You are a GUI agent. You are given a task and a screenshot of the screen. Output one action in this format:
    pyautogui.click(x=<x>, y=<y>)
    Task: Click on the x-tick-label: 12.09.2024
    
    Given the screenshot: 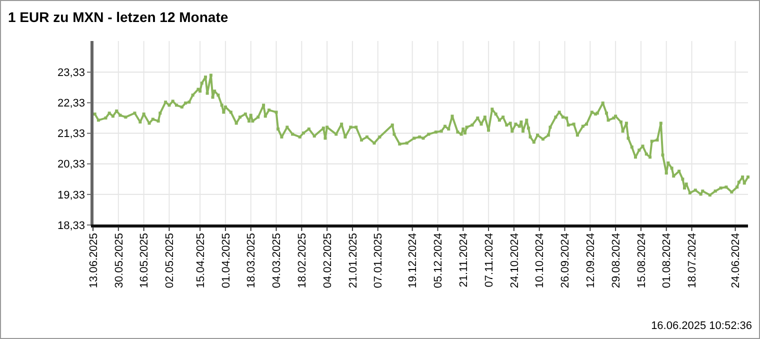 What is the action you would take?
    pyautogui.click(x=590, y=260)
    